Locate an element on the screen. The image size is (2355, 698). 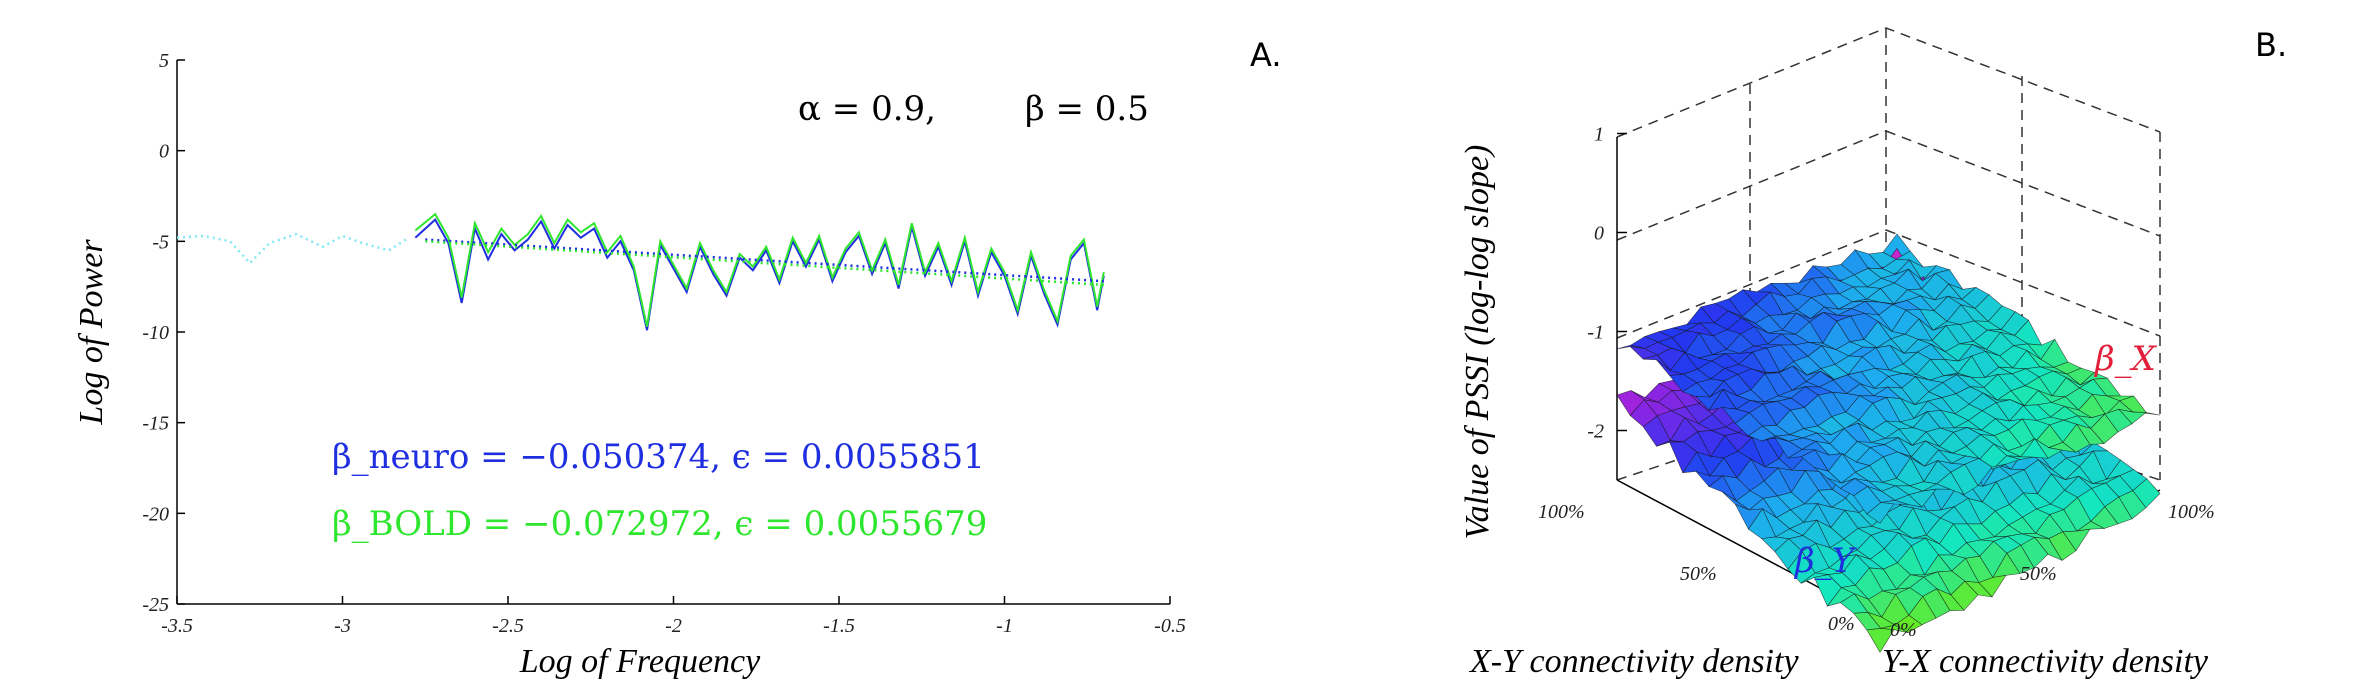
y-tick-label: 5 is located at coordinates (164, 61).